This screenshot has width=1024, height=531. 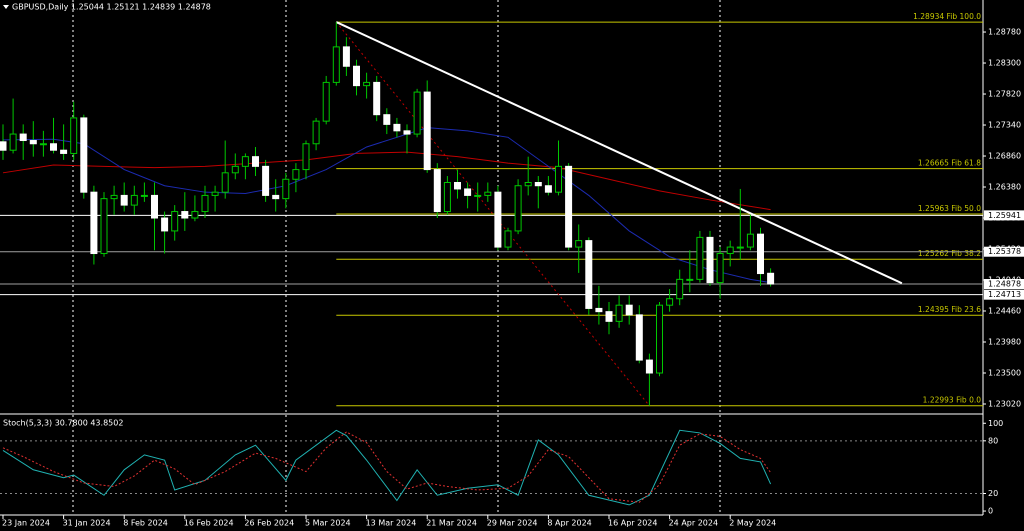 I want to click on x-tick-label: 31 Jan 2024, so click(x=87, y=523).